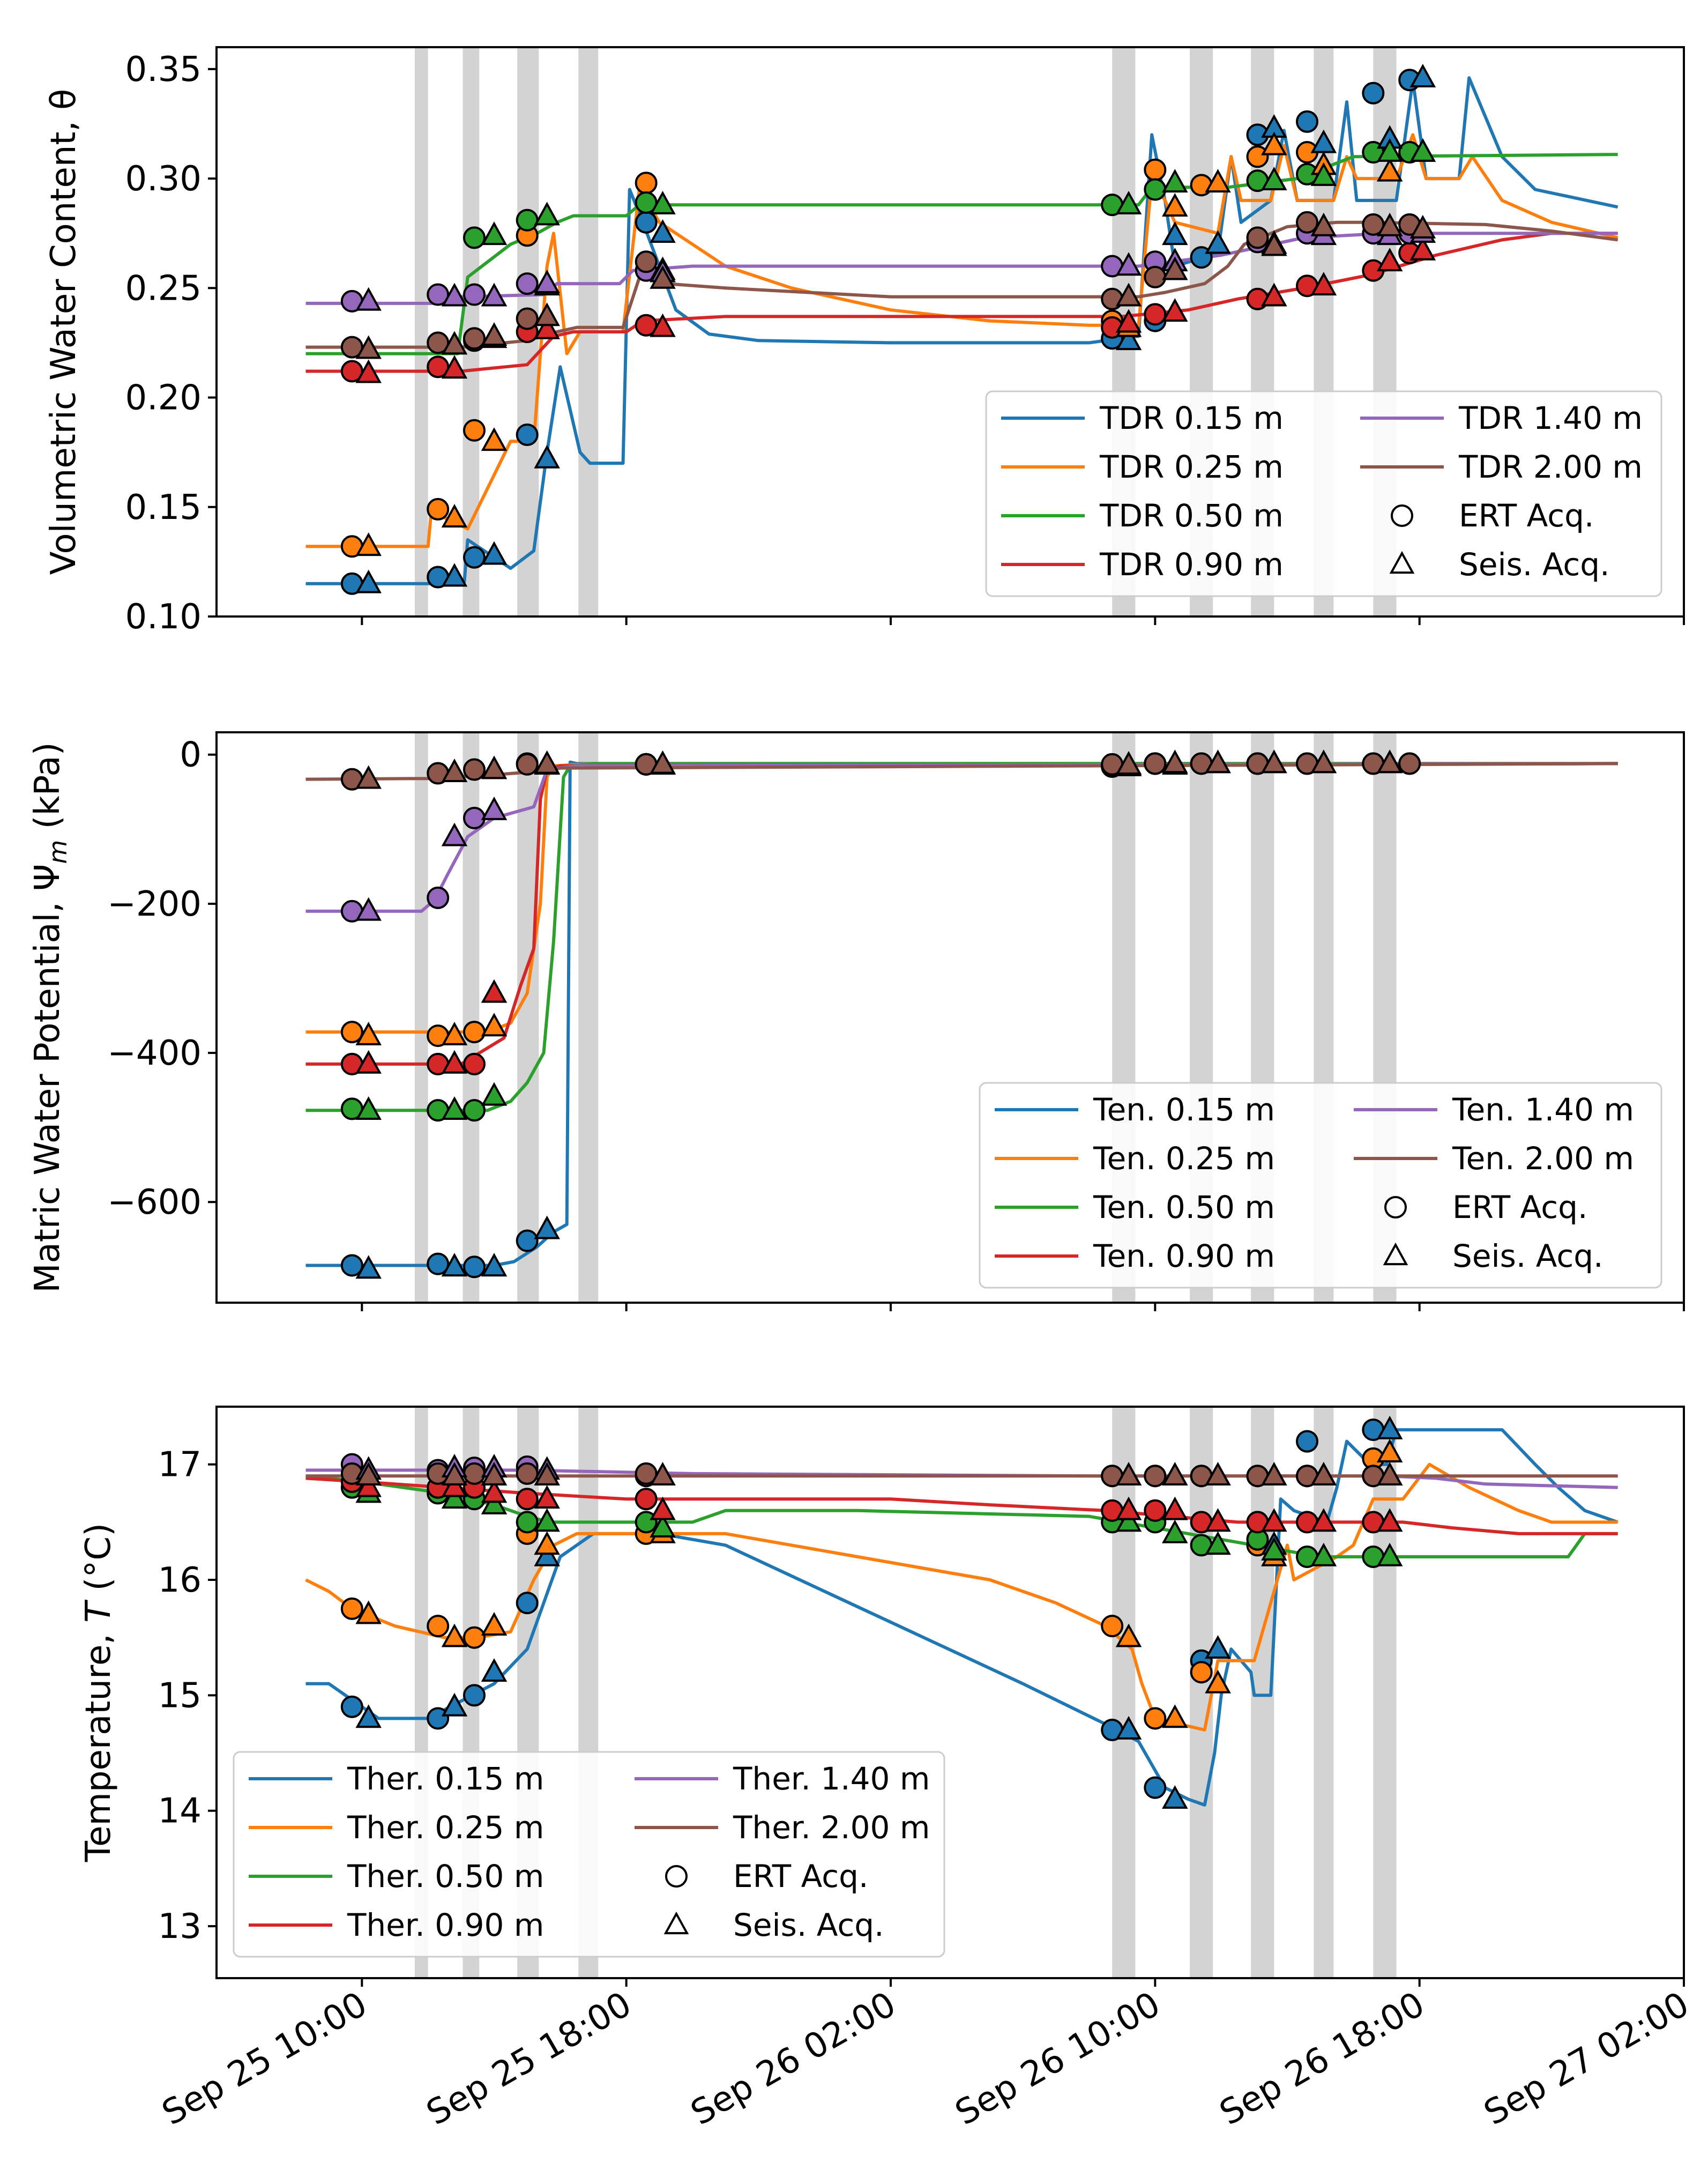  I want to click on seis-legend-marker, so click(1402, 562).